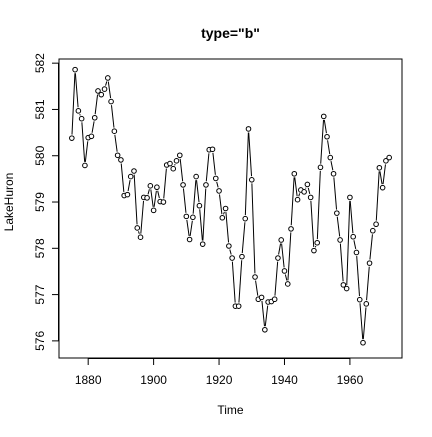  Describe the element at coordinates (40, 155) in the screenshot. I see `y-tick-label: 580` at that location.